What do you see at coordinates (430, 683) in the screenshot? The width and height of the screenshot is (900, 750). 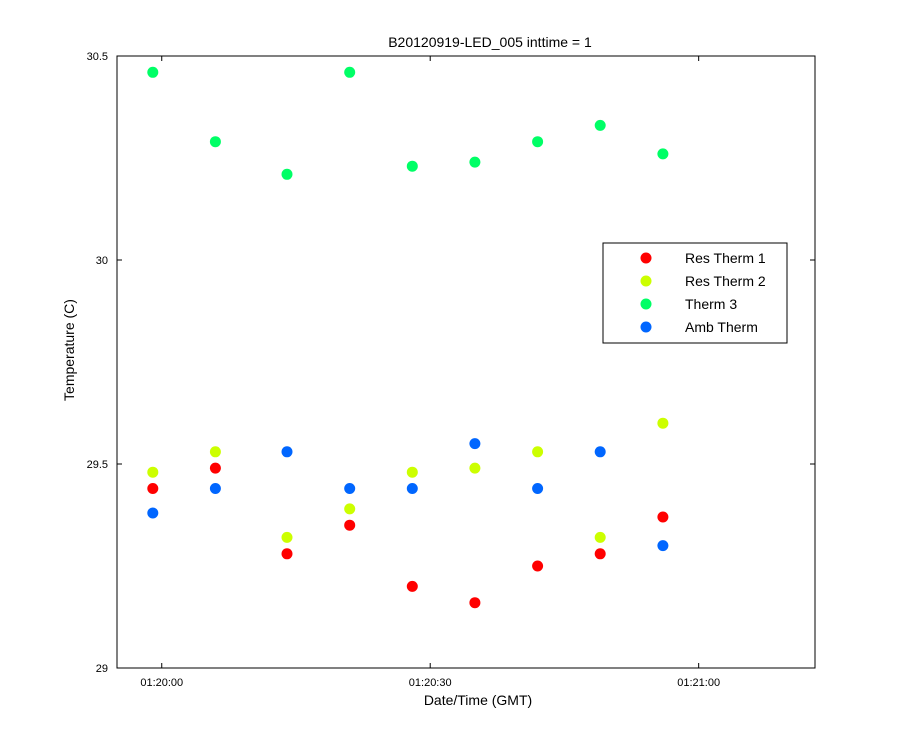 I see `x-tick-label: 01:20:30` at bounding box center [430, 683].